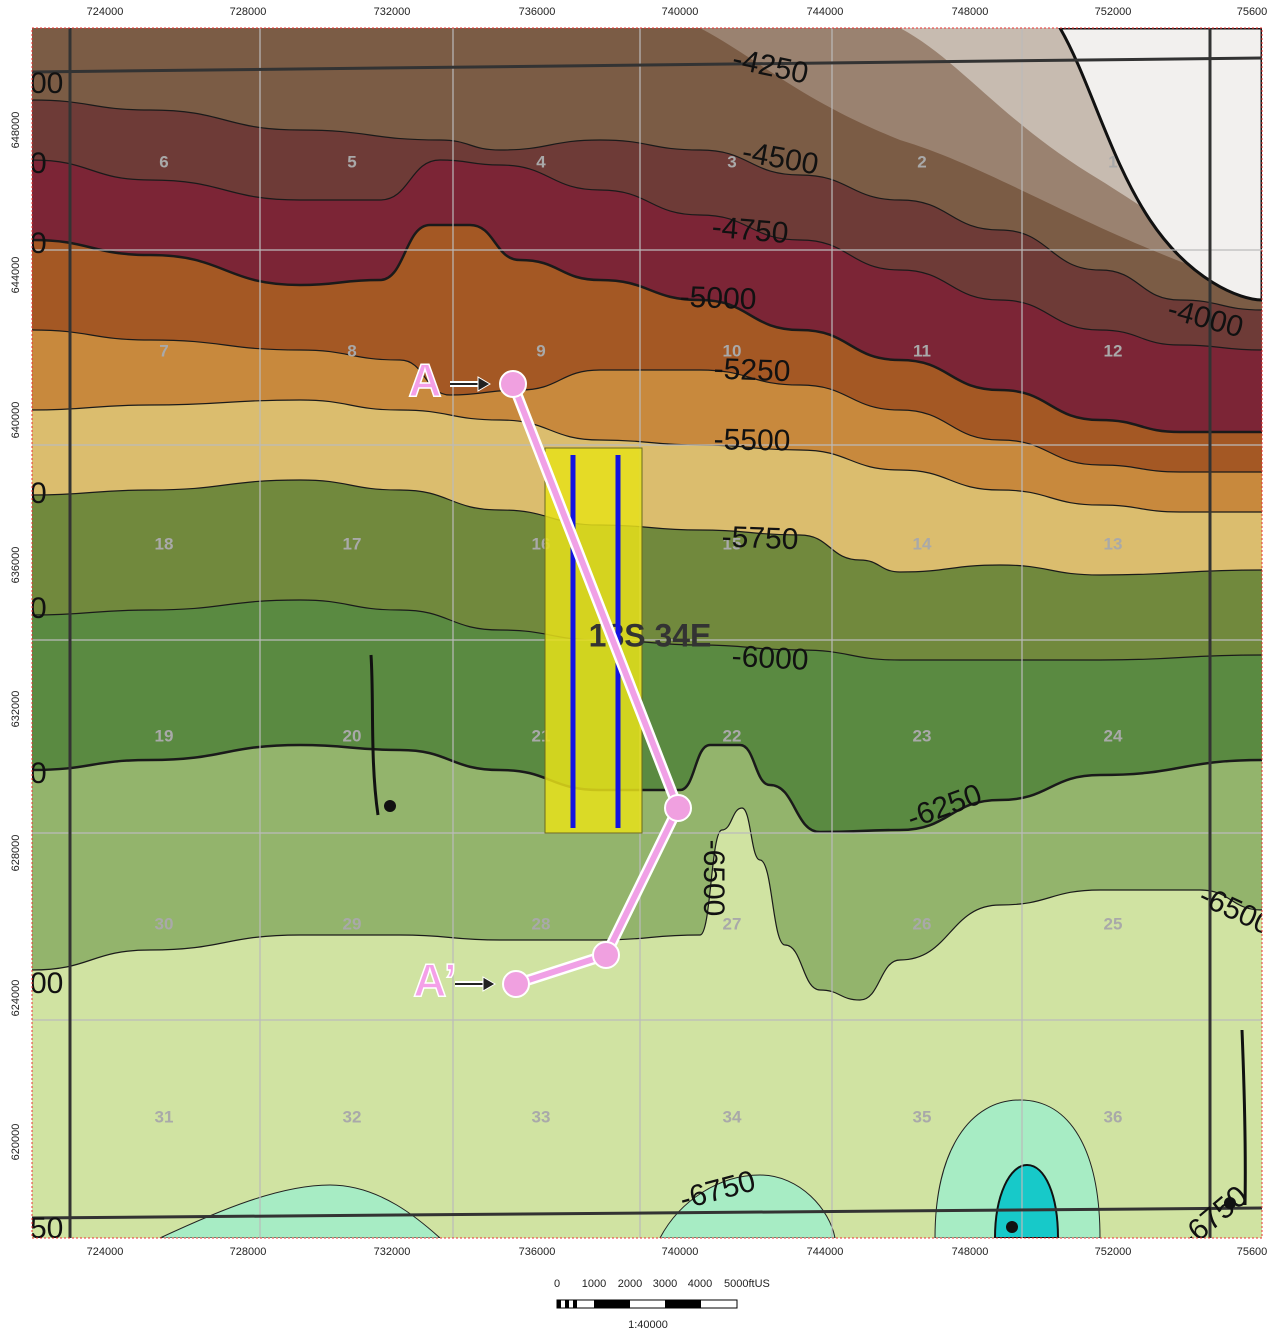 This screenshot has width=1274, height=1332. Describe the element at coordinates (594, 1284) in the screenshot. I see `scale-label: 1000` at that location.